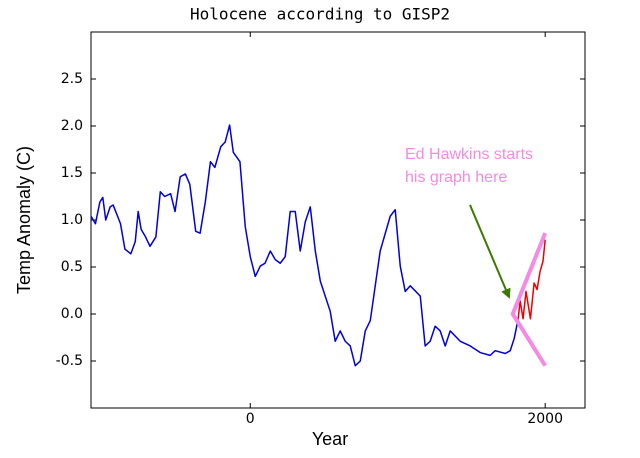 This screenshot has width=640, height=458. I want to click on y-tick-label: 0.0, so click(72, 314).